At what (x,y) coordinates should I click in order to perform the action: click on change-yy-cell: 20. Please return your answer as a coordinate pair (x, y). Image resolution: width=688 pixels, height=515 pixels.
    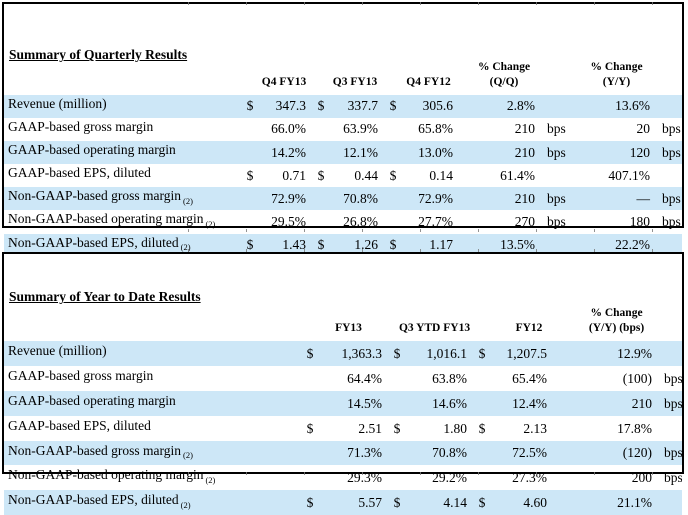
    Looking at the image, I should click on (643, 129).